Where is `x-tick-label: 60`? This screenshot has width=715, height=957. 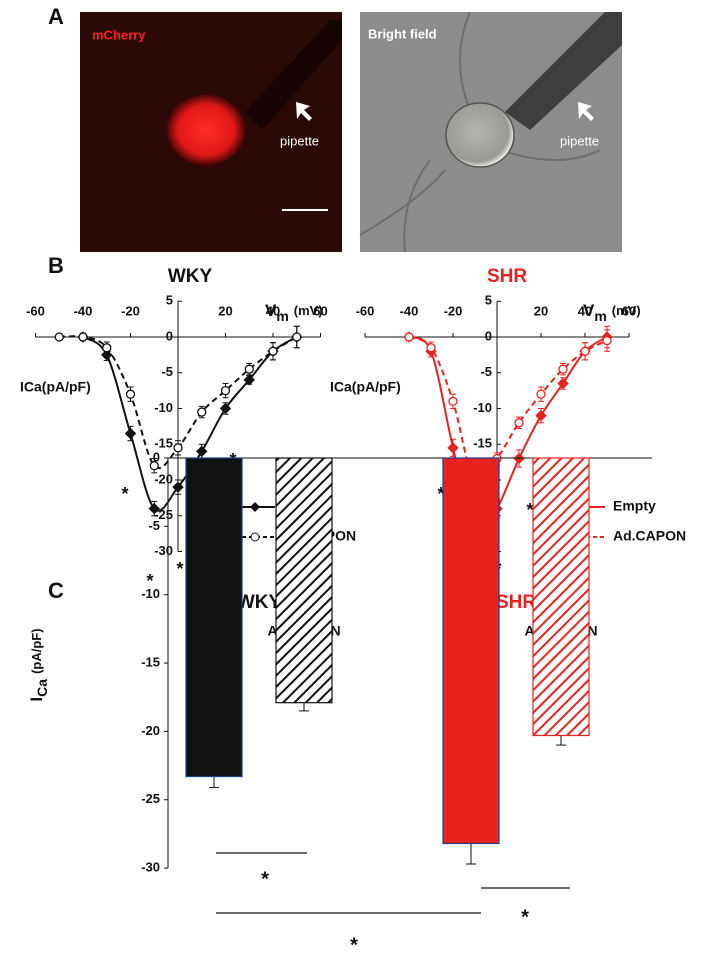 x-tick-label: 60 is located at coordinates (629, 310).